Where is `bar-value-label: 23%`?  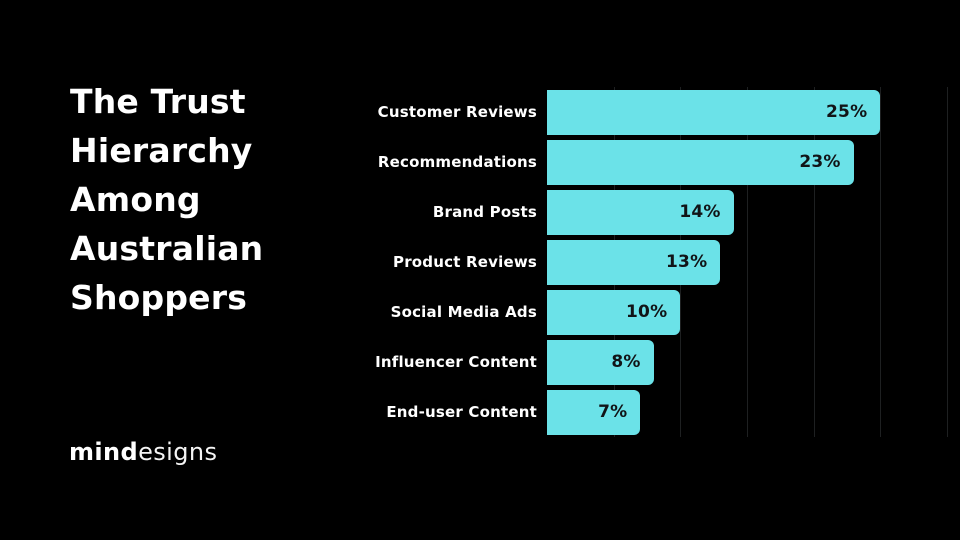
bar-value-label: 23% is located at coordinates (820, 162).